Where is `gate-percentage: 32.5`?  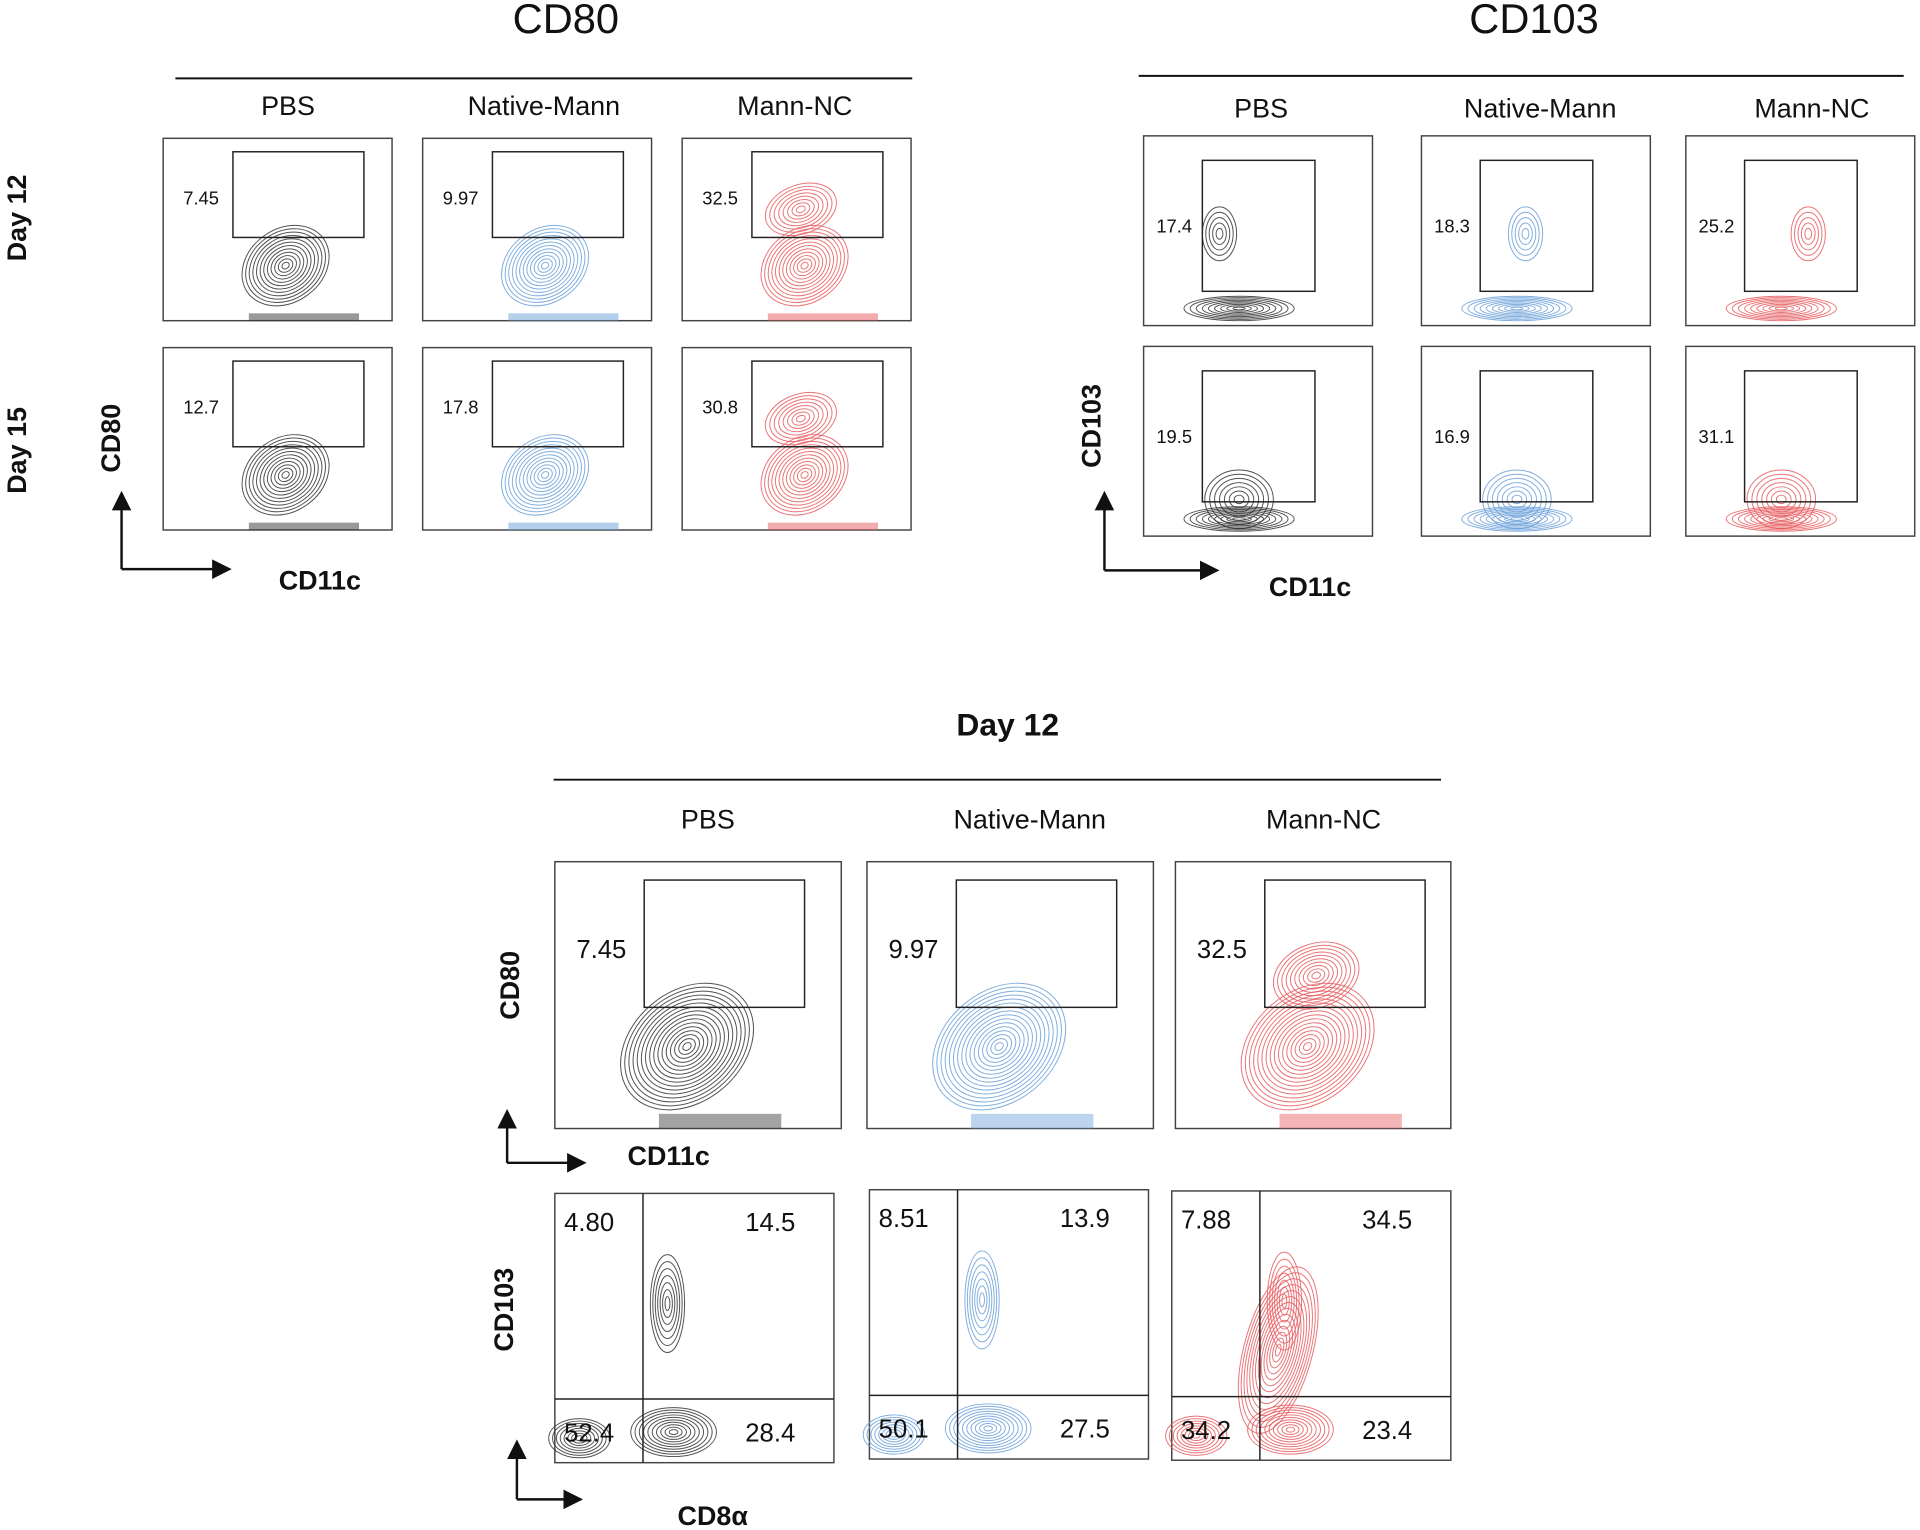
gate-percentage: 32.5 is located at coordinates (1222, 950).